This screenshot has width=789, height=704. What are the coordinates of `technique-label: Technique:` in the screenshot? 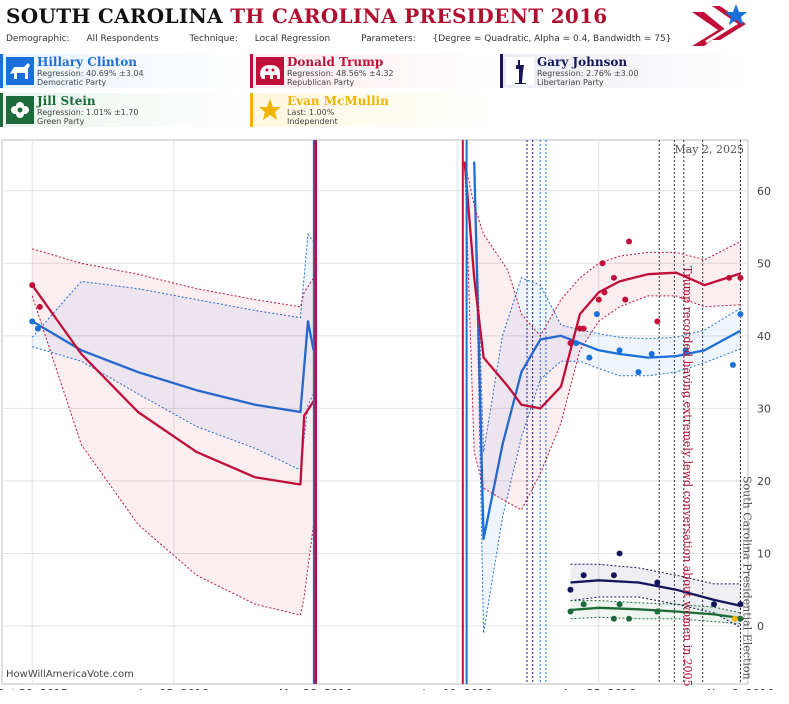 It's located at (213, 39).